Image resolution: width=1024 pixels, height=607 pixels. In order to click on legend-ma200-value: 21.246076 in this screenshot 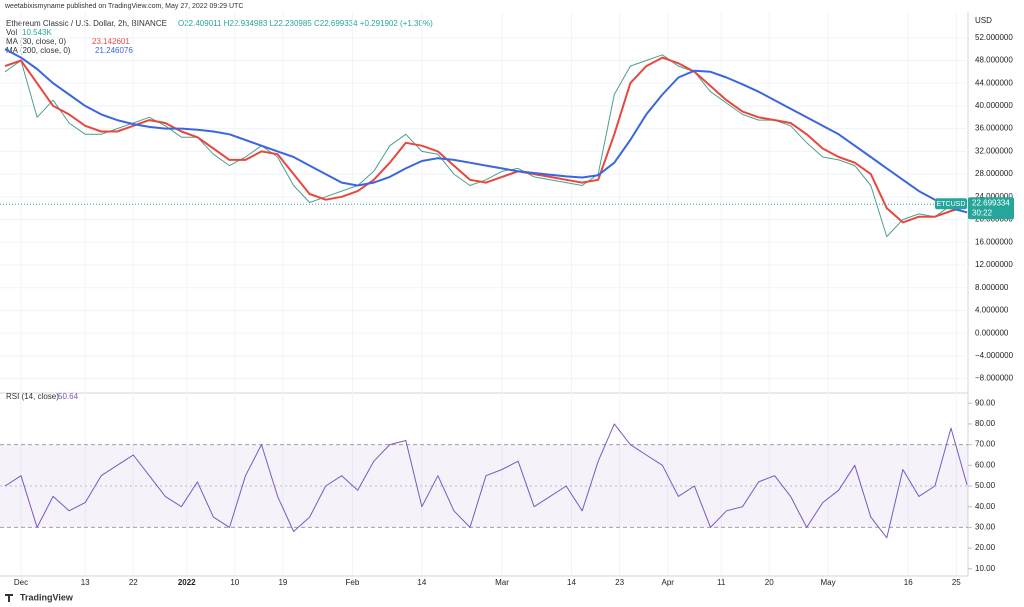, I will do `click(114, 50)`.